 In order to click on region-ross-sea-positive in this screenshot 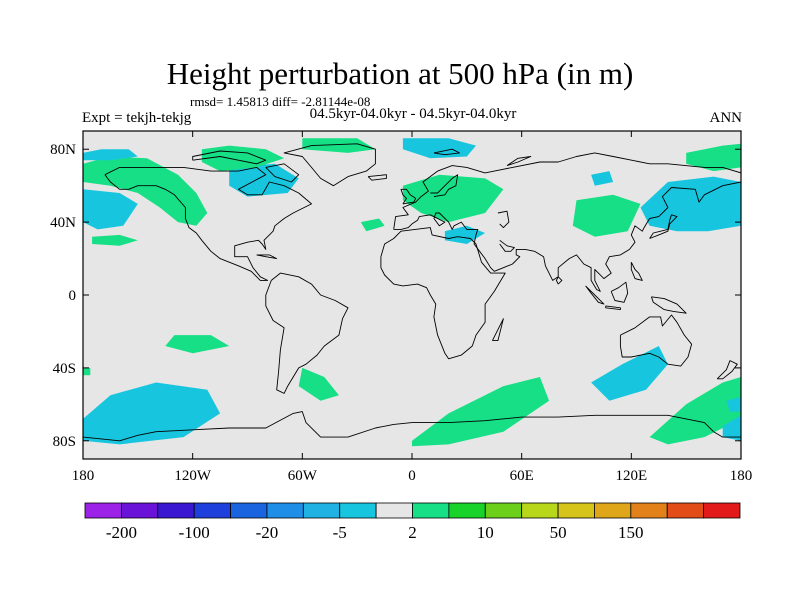, I will do `click(695, 411)`.